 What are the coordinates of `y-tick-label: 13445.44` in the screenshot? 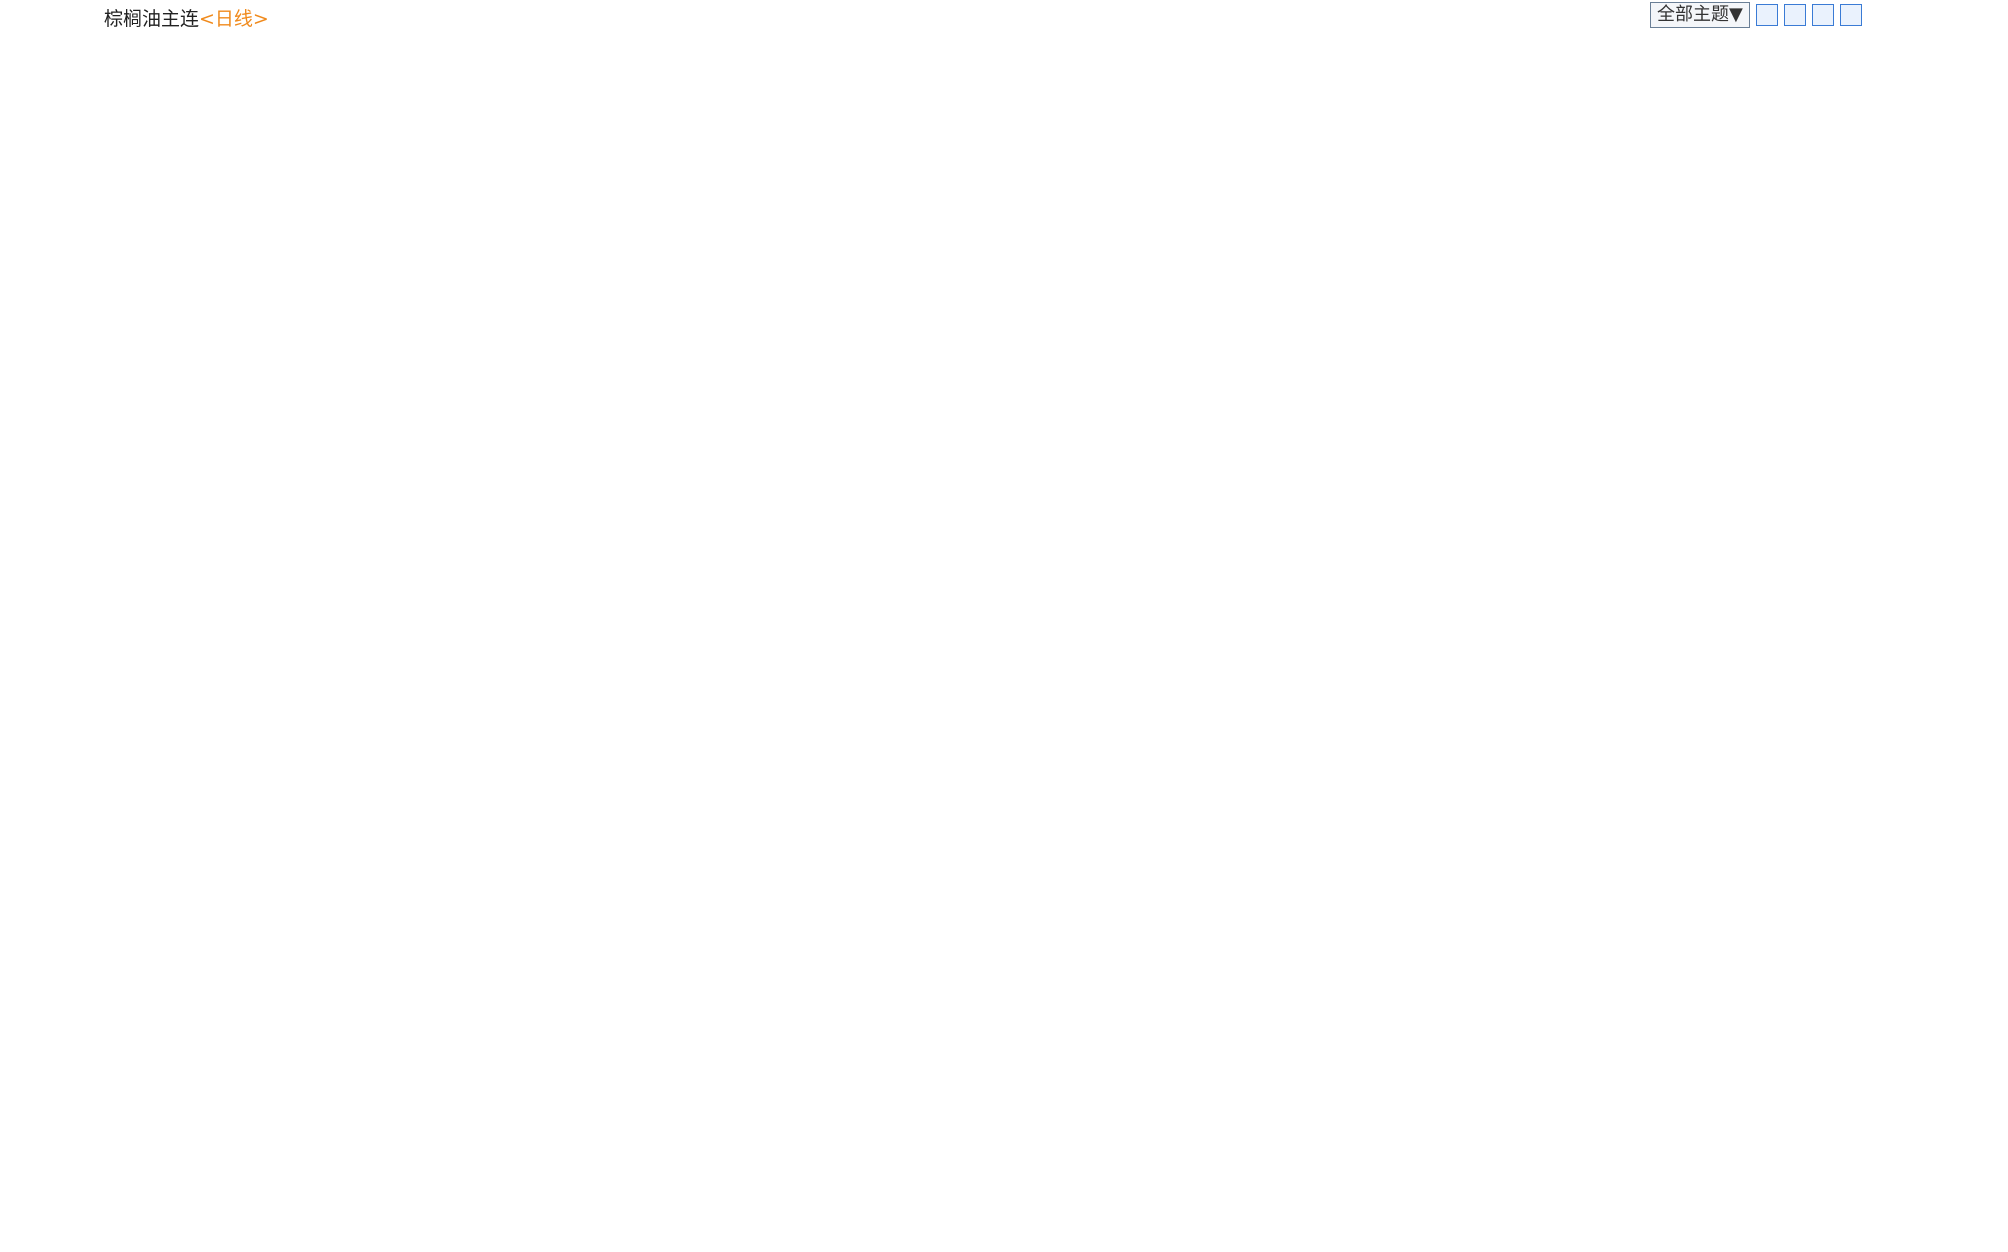 It's located at (1946, 35).